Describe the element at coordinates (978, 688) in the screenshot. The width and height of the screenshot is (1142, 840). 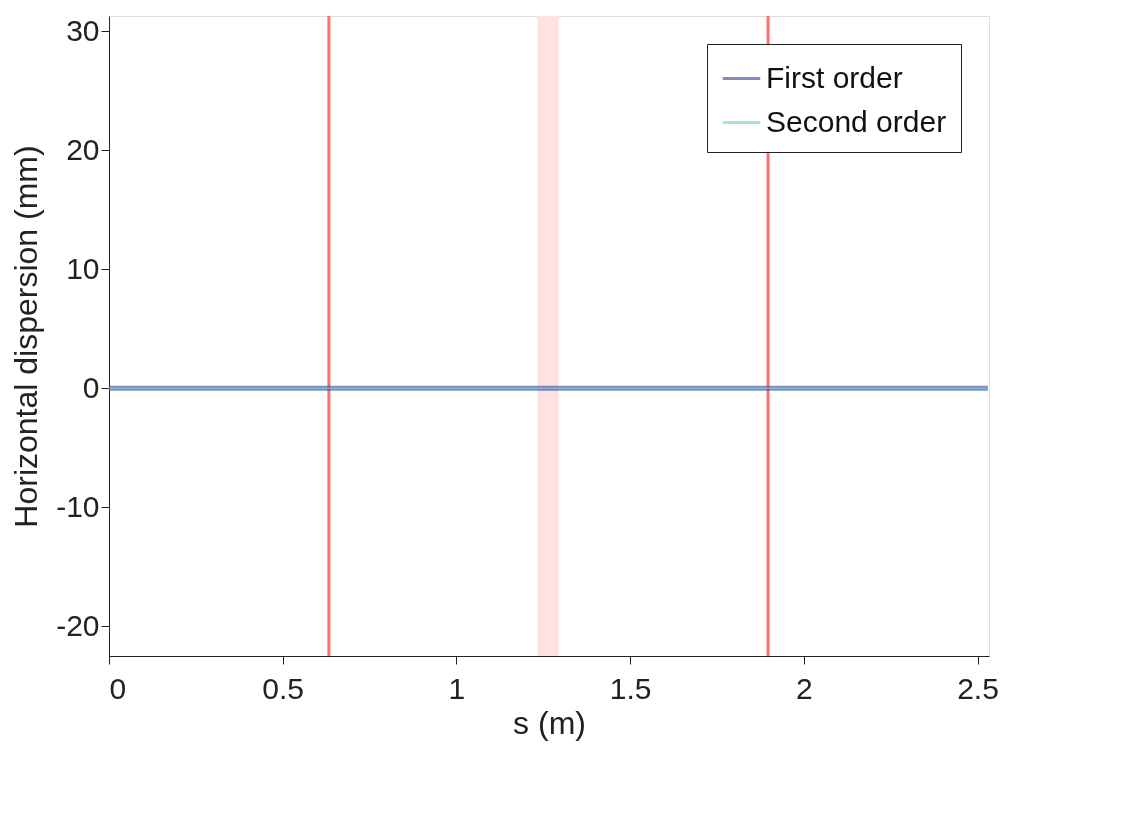
I see `x-tick-label: 2.5` at that location.